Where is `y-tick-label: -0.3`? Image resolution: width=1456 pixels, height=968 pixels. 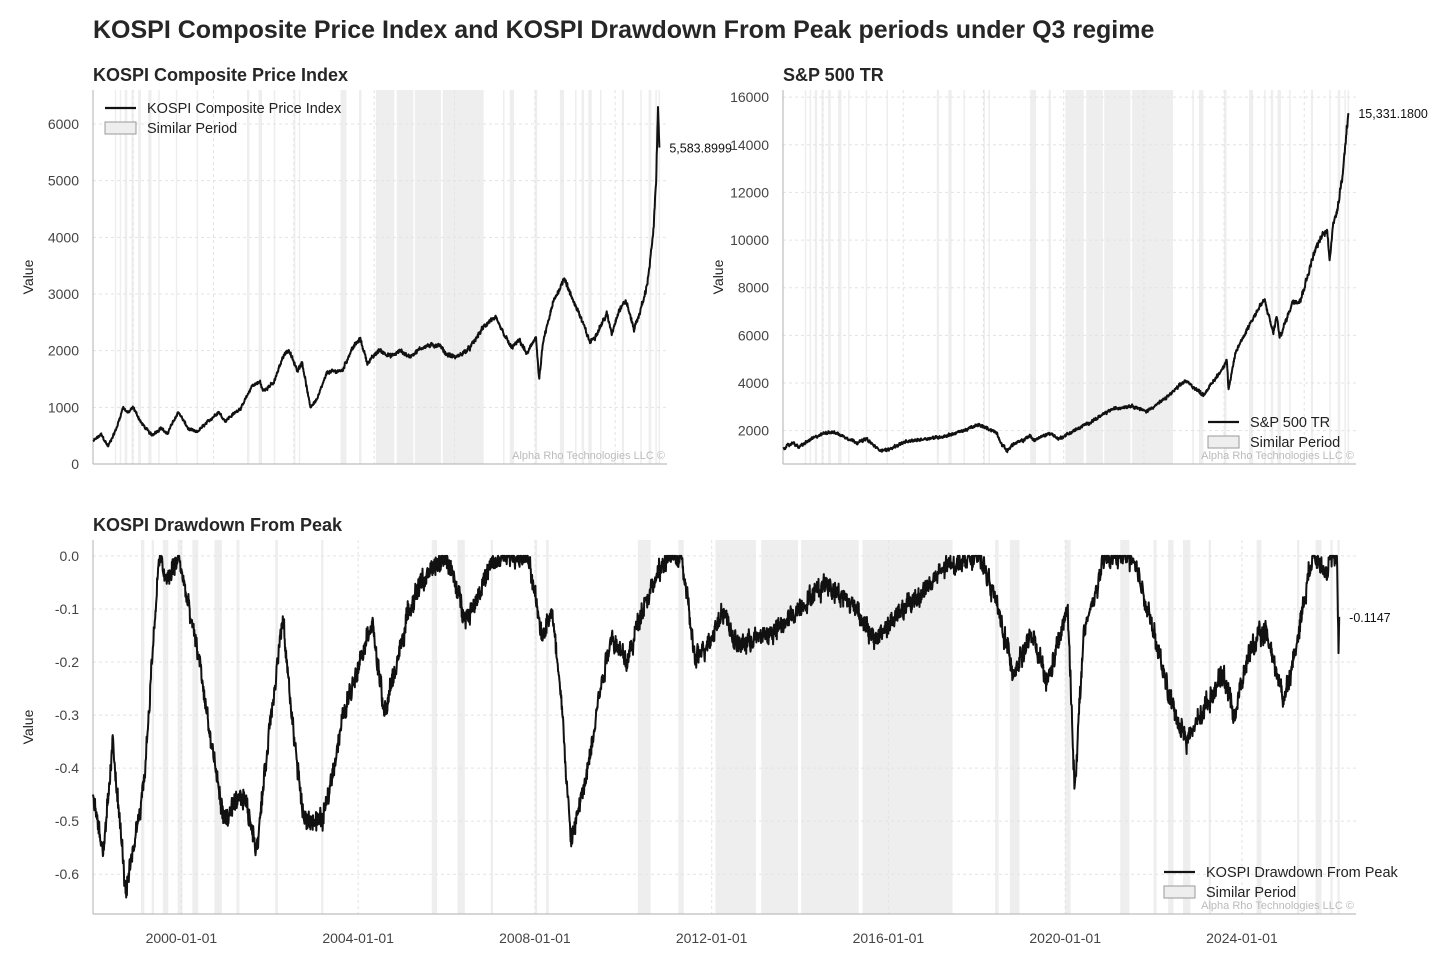
y-tick-label: -0.3 is located at coordinates (67, 715).